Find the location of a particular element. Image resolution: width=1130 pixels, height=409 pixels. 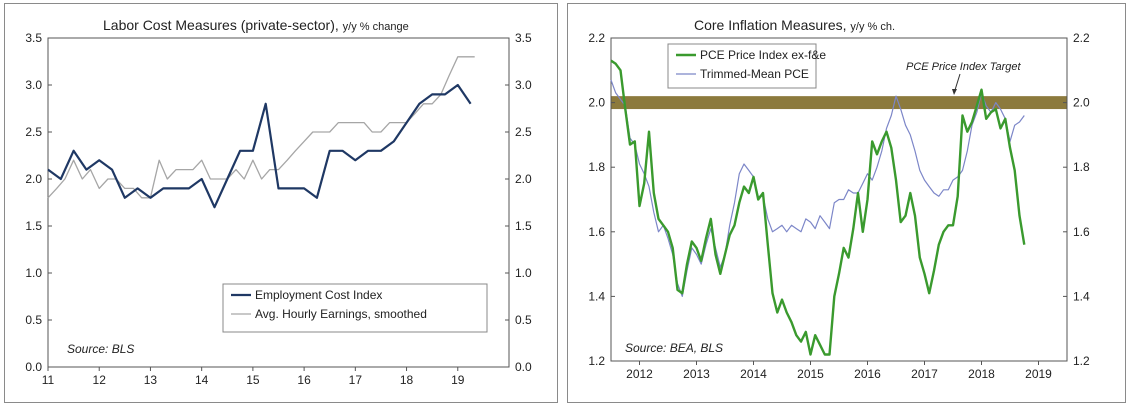

chart-title-text: Labor Cost Measures (private-sector), is located at coordinates (221, 25).